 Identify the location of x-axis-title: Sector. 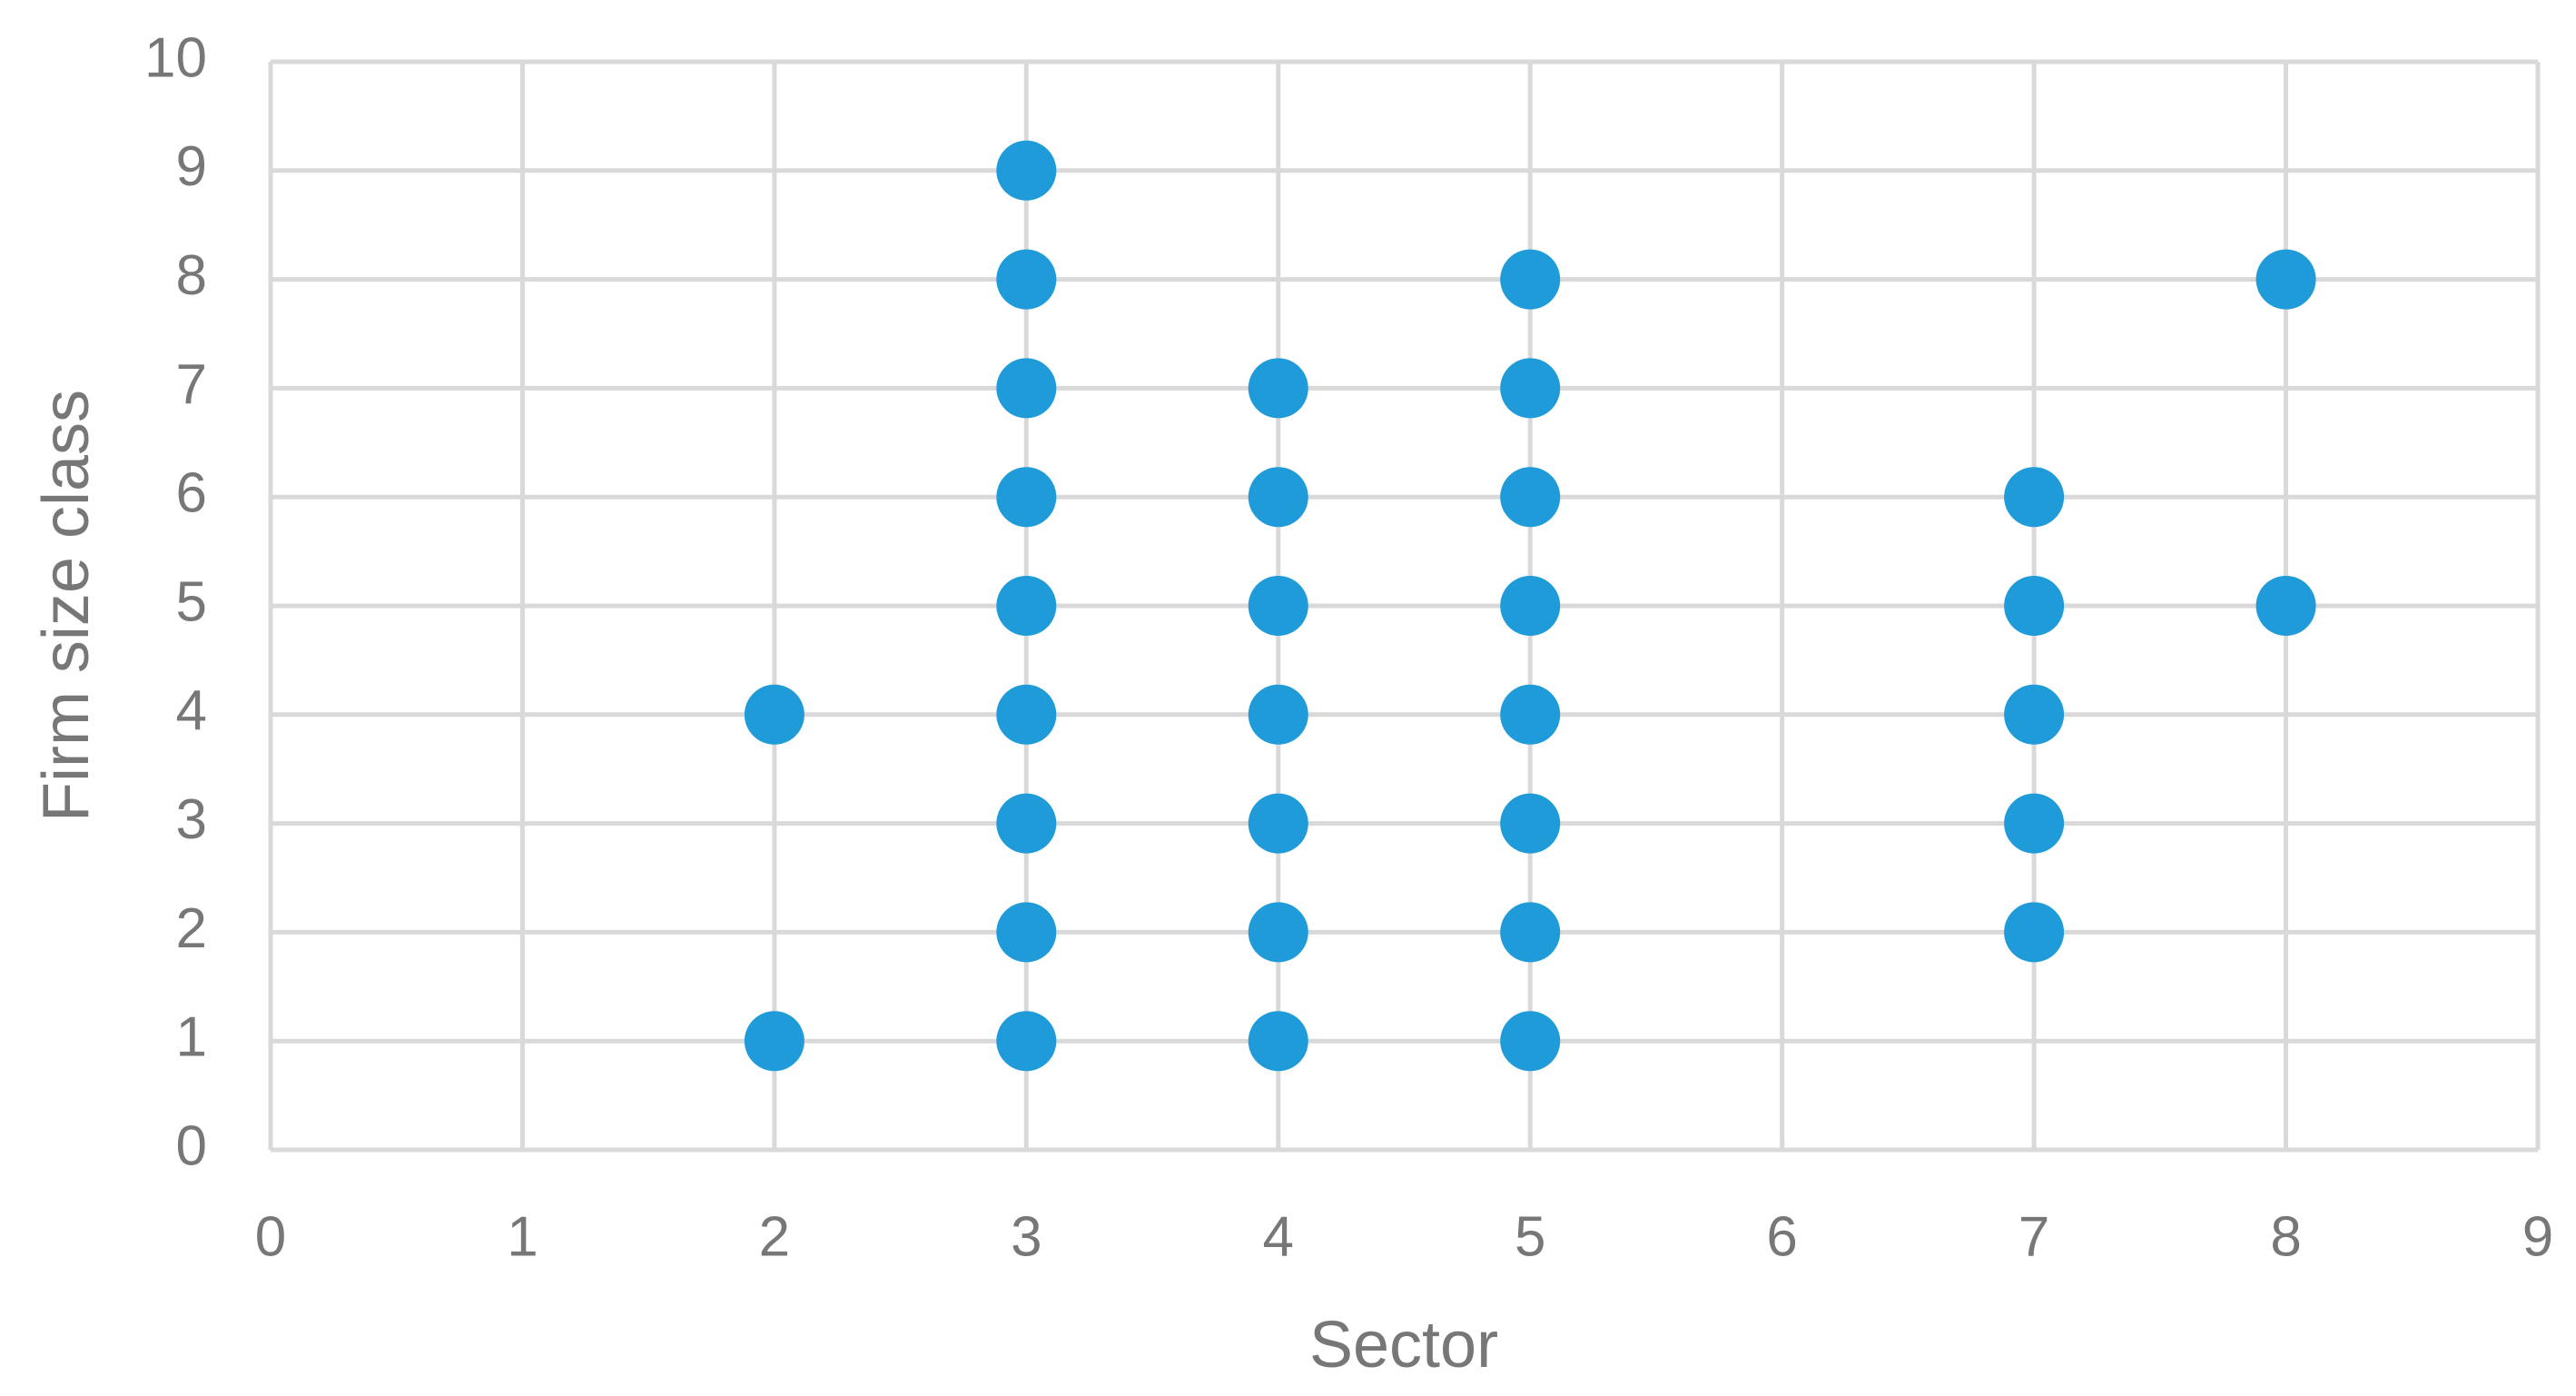
(1403, 1345).